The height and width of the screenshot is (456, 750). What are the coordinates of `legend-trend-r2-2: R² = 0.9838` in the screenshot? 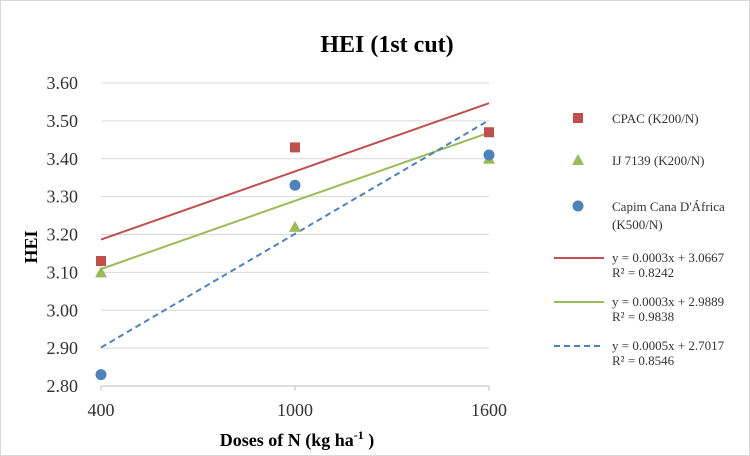 It's located at (643, 316).